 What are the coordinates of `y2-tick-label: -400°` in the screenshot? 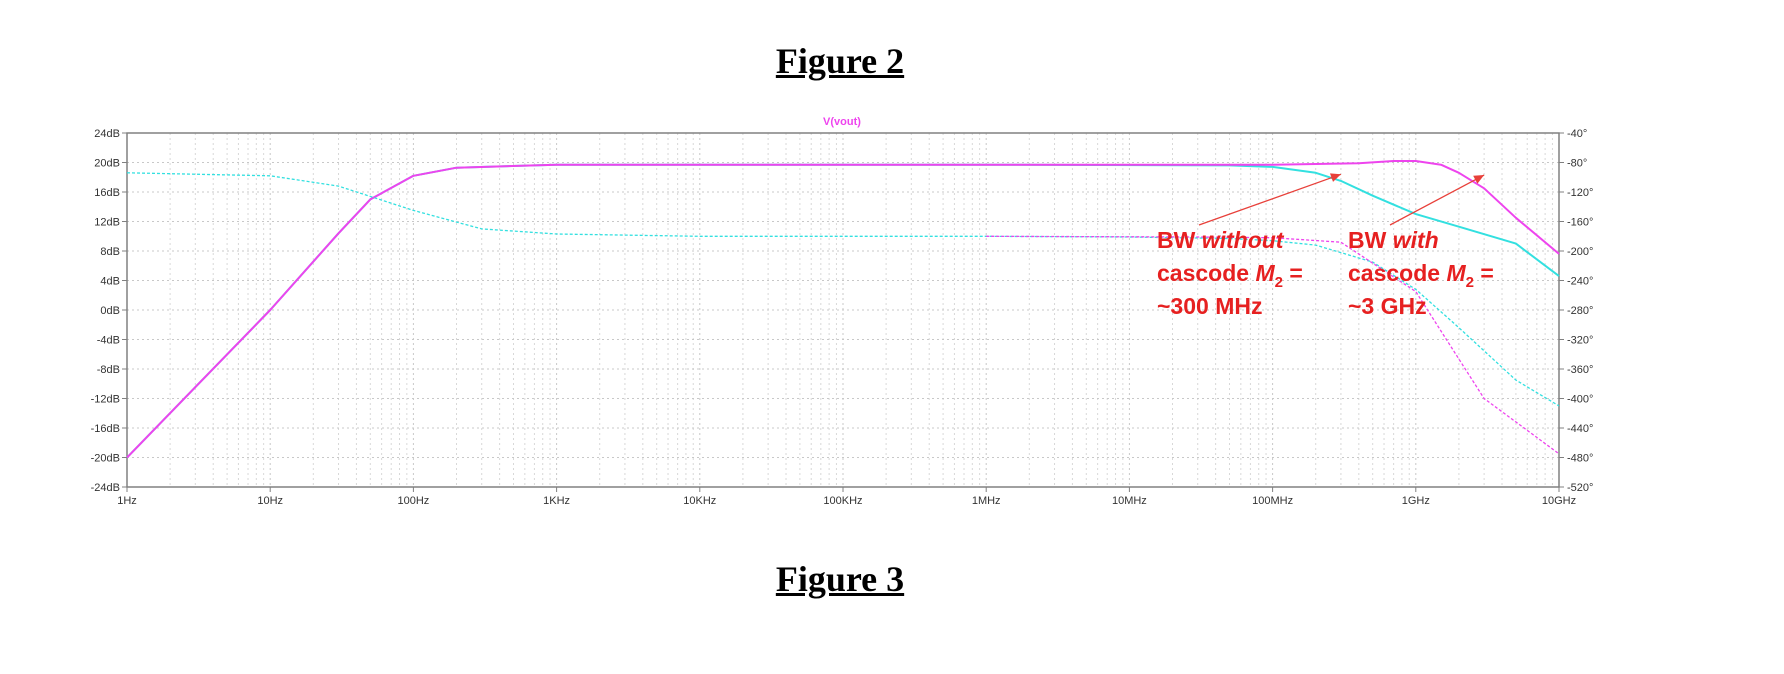 It's located at (1580, 400).